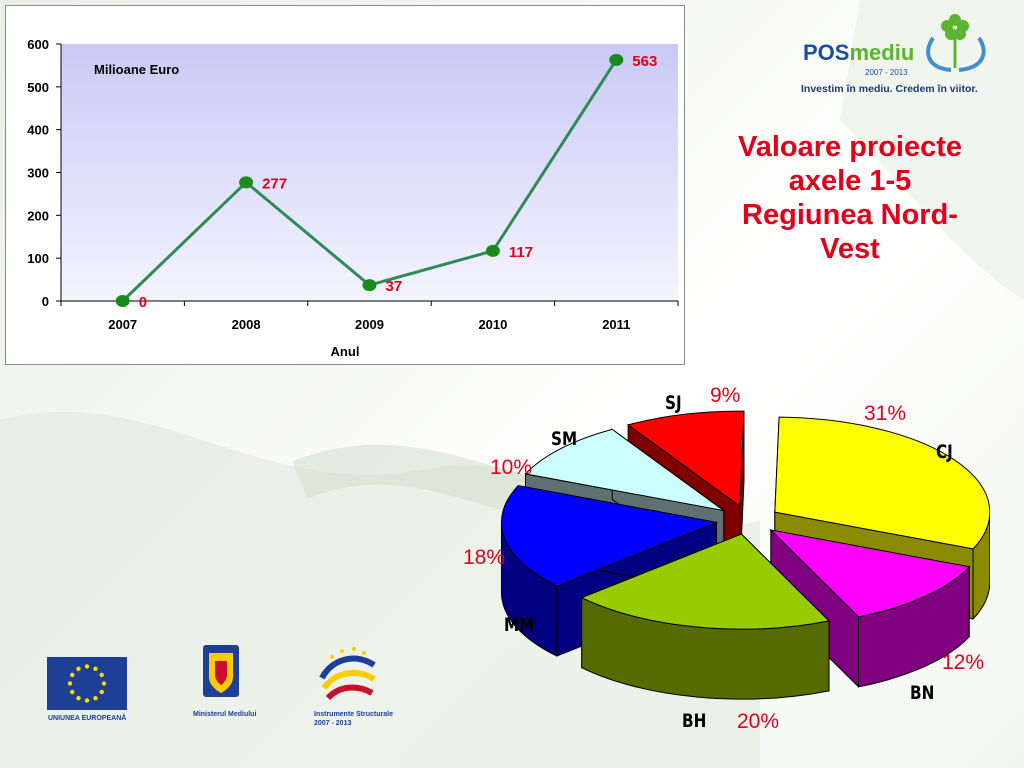 The image size is (1024, 768). Describe the element at coordinates (886, 72) in the screenshot. I see `posmediu-years: 2007 - 2013` at that location.